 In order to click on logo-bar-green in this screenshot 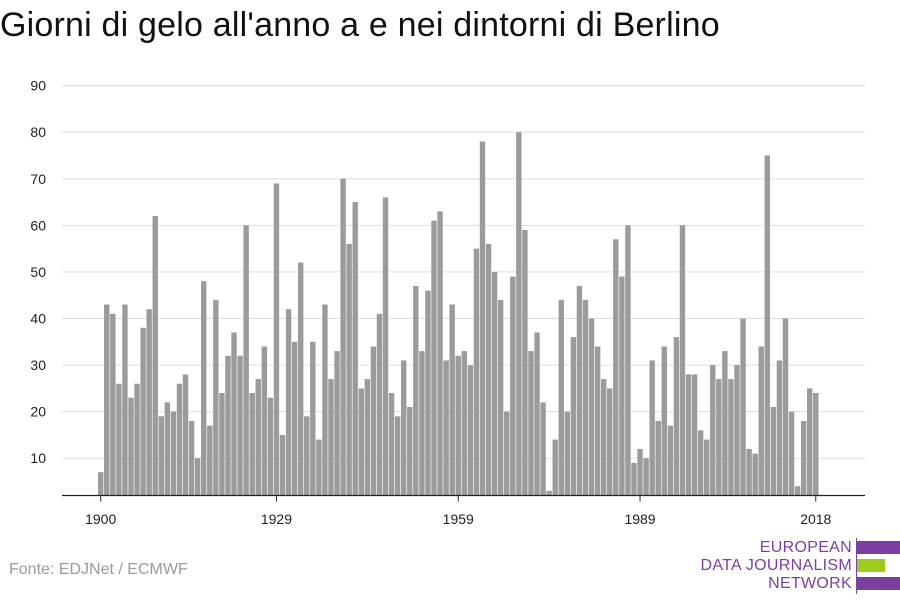, I will do `click(871, 565)`.